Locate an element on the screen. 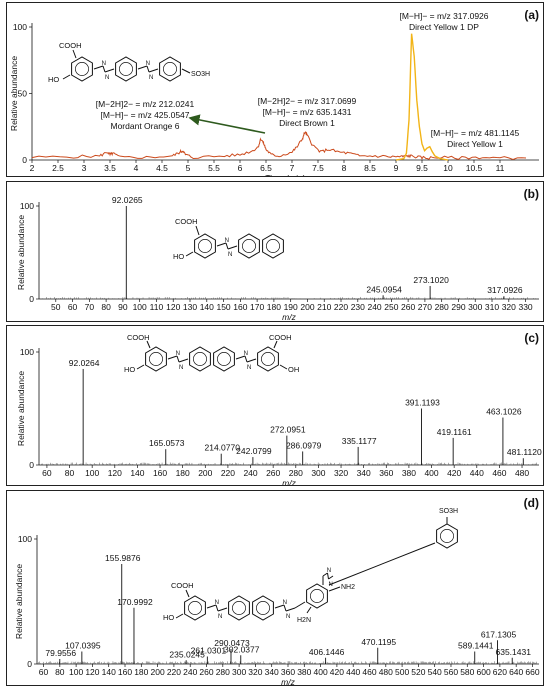 The width and height of the screenshot is (550, 690). x-tick-label: 480 is located at coordinates (522, 473).